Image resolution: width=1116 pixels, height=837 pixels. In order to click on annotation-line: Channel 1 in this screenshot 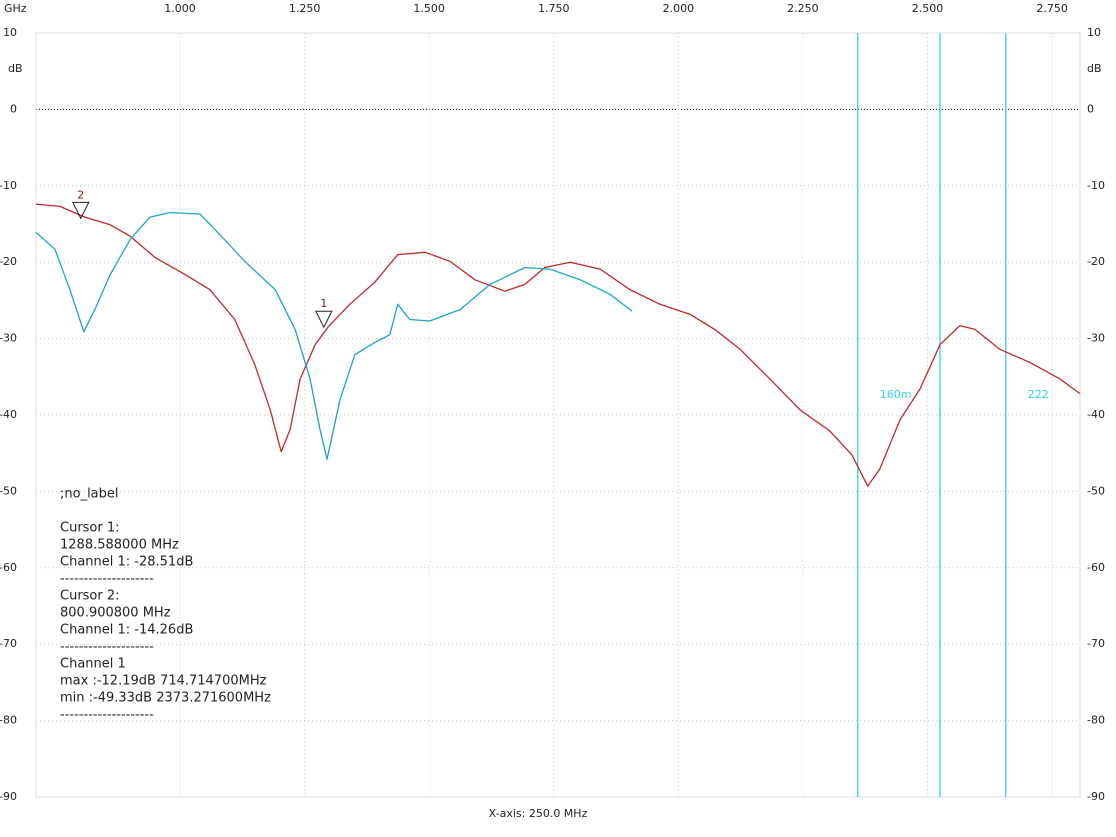, I will do `click(93, 664)`.